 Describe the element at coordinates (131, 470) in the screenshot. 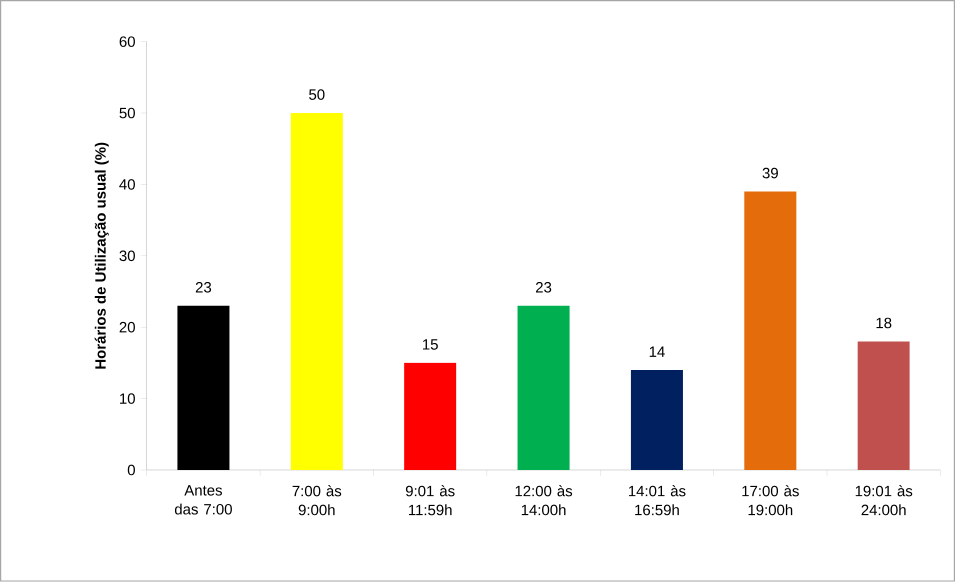

I see `y-tick-label: 0` at that location.